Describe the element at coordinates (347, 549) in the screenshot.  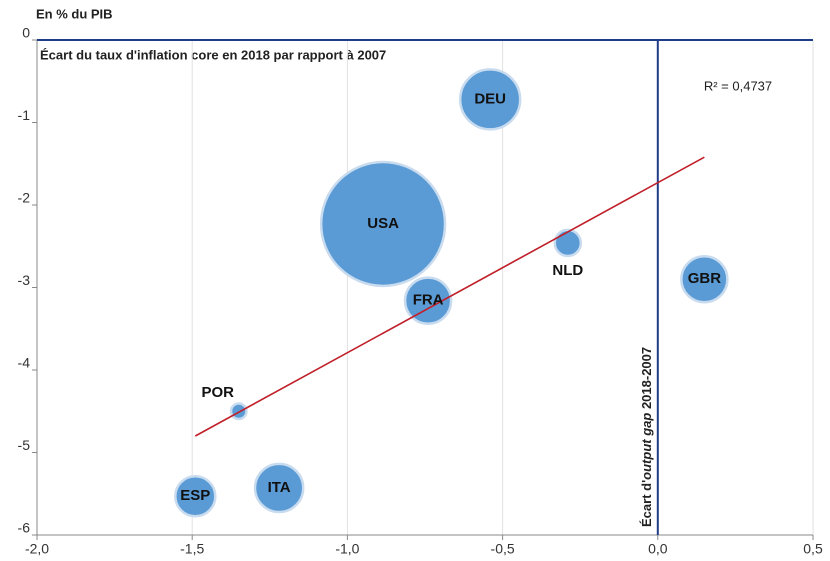
I see `x-tick-label: -1,0` at that location.